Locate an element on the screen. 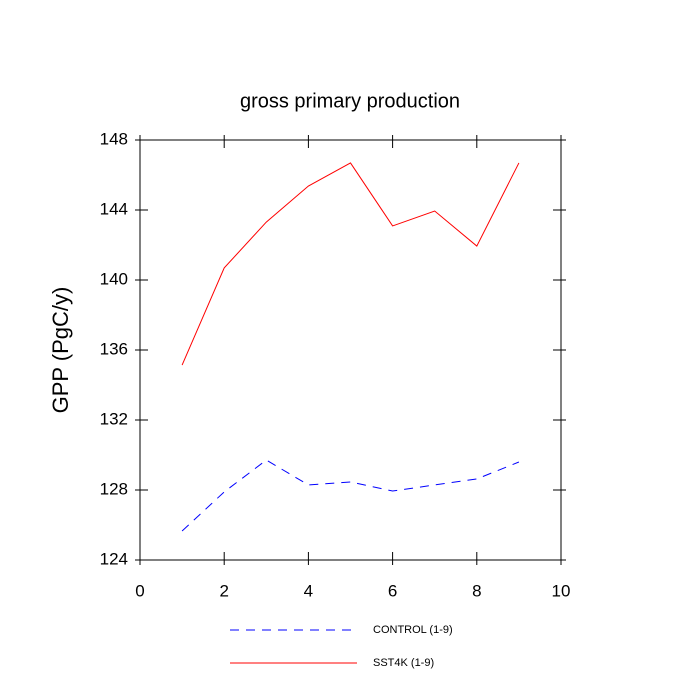 The image size is (700, 700). legend-label: SST4K (1-9) is located at coordinates (403, 663).